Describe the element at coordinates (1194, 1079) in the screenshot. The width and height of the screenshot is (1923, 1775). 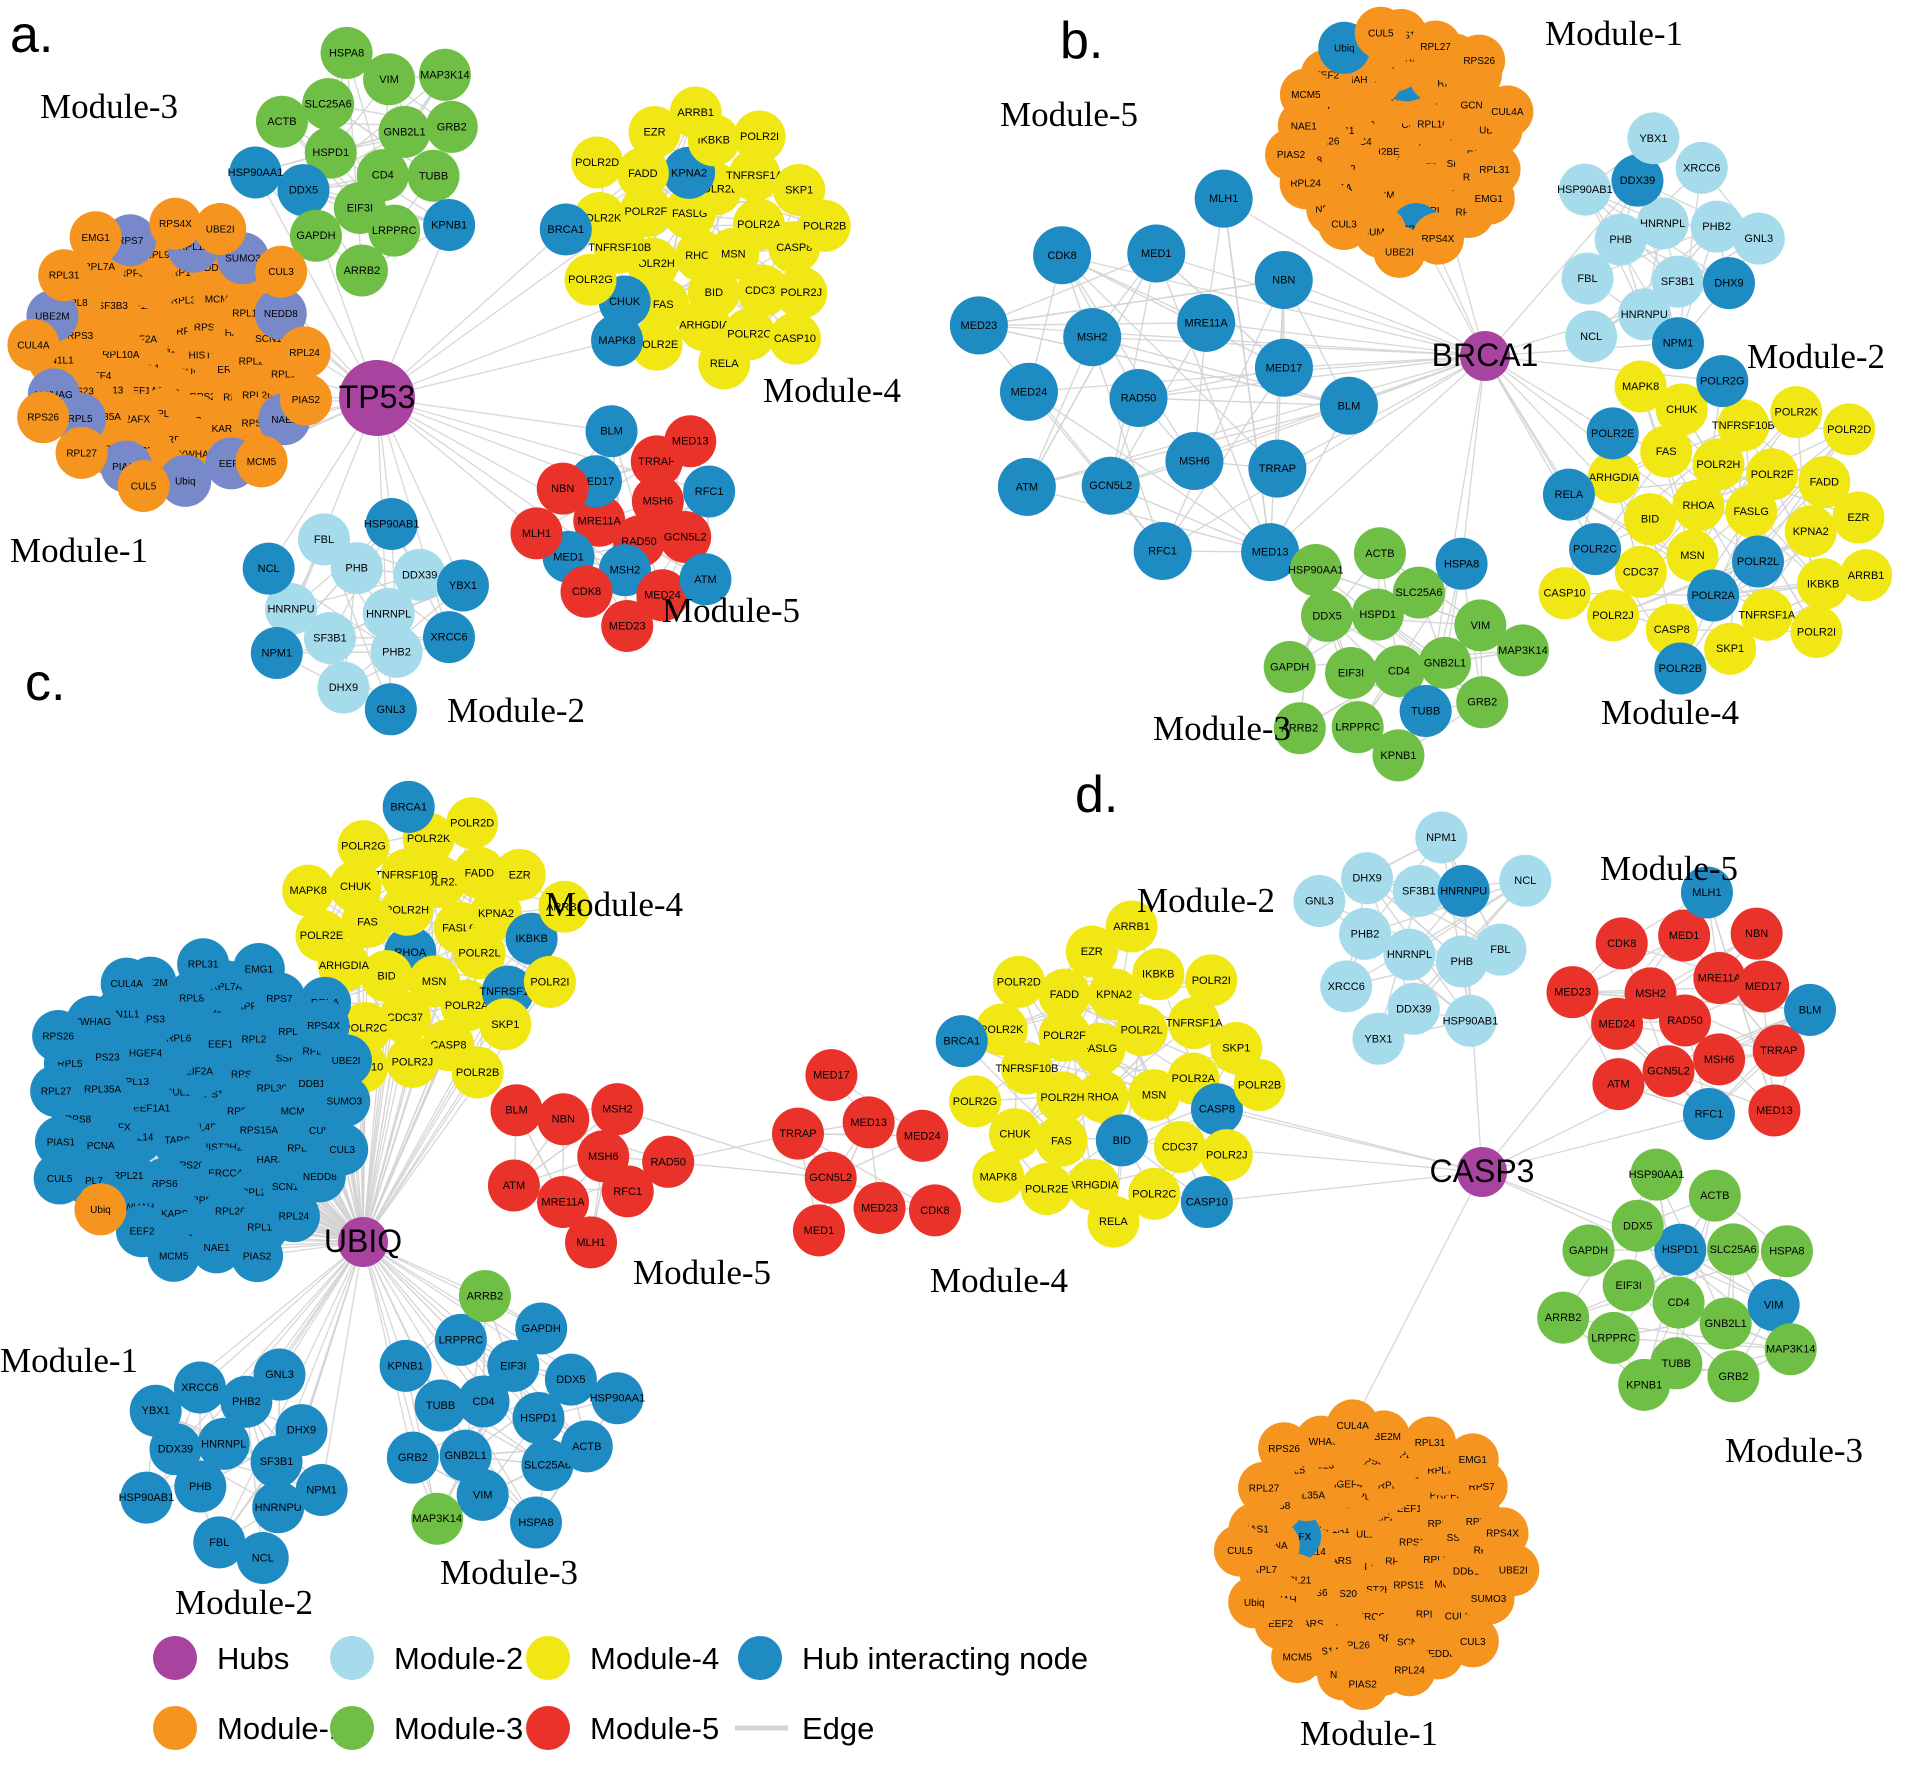
I see `gene-label: POLR2A` at that location.